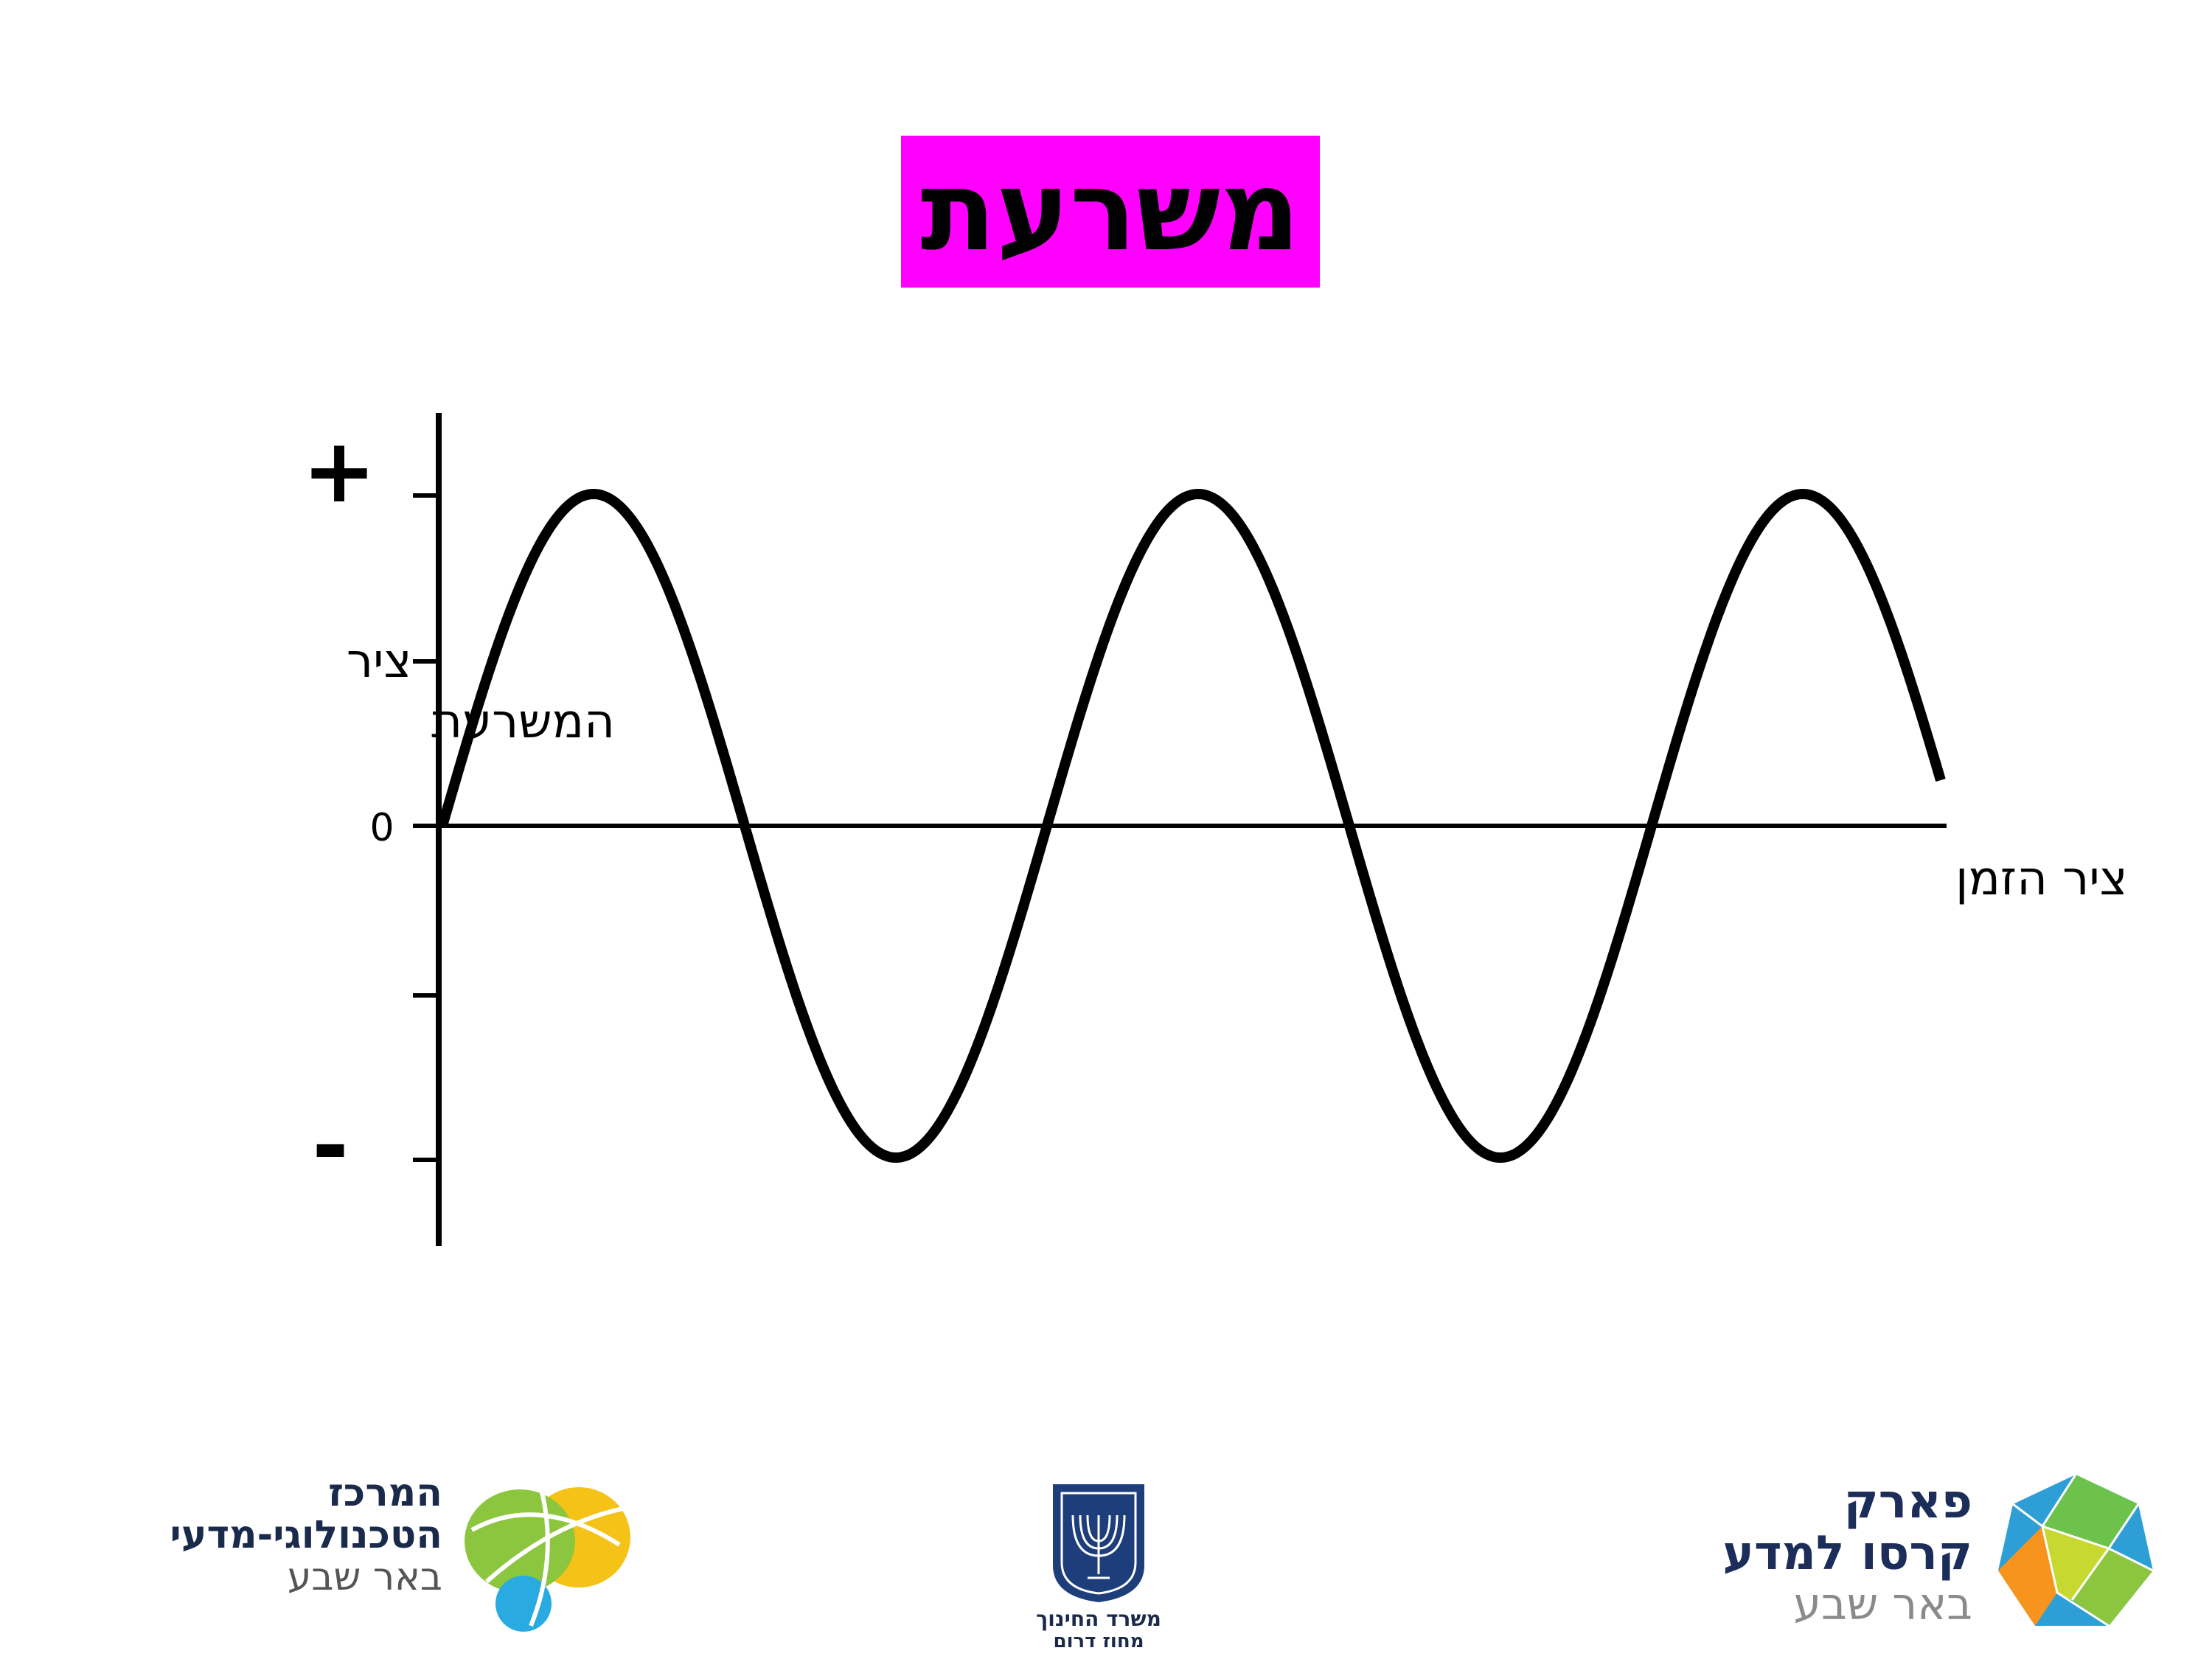  What do you see at coordinates (306, 1535) in the screenshot?
I see `tech-center-line2: הטכנולוגי-מדעי` at bounding box center [306, 1535].